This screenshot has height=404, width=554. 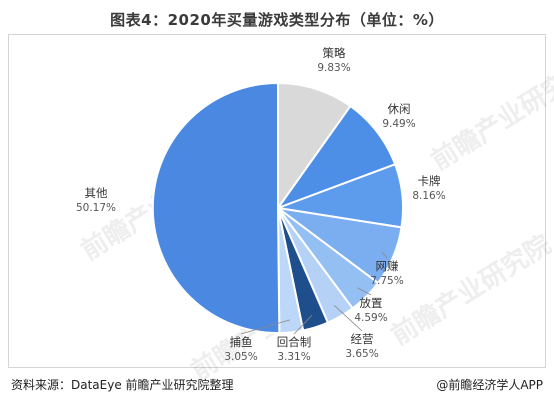 I want to click on source-note: 资料来源：DataEye 前瞻产业研究院整理, so click(x=122, y=385).